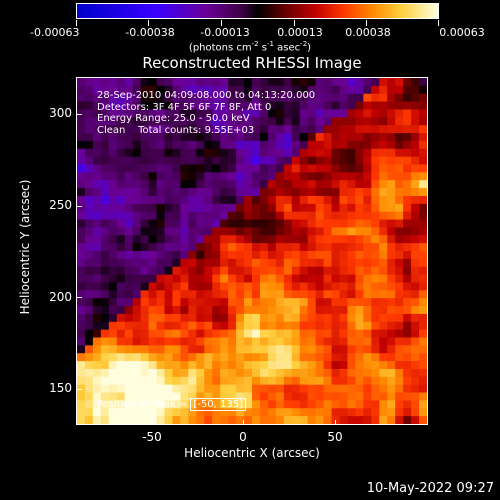 The height and width of the screenshot is (500, 500). Describe the element at coordinates (60, 388) in the screenshot. I see `y-tick-label: 150` at that location.